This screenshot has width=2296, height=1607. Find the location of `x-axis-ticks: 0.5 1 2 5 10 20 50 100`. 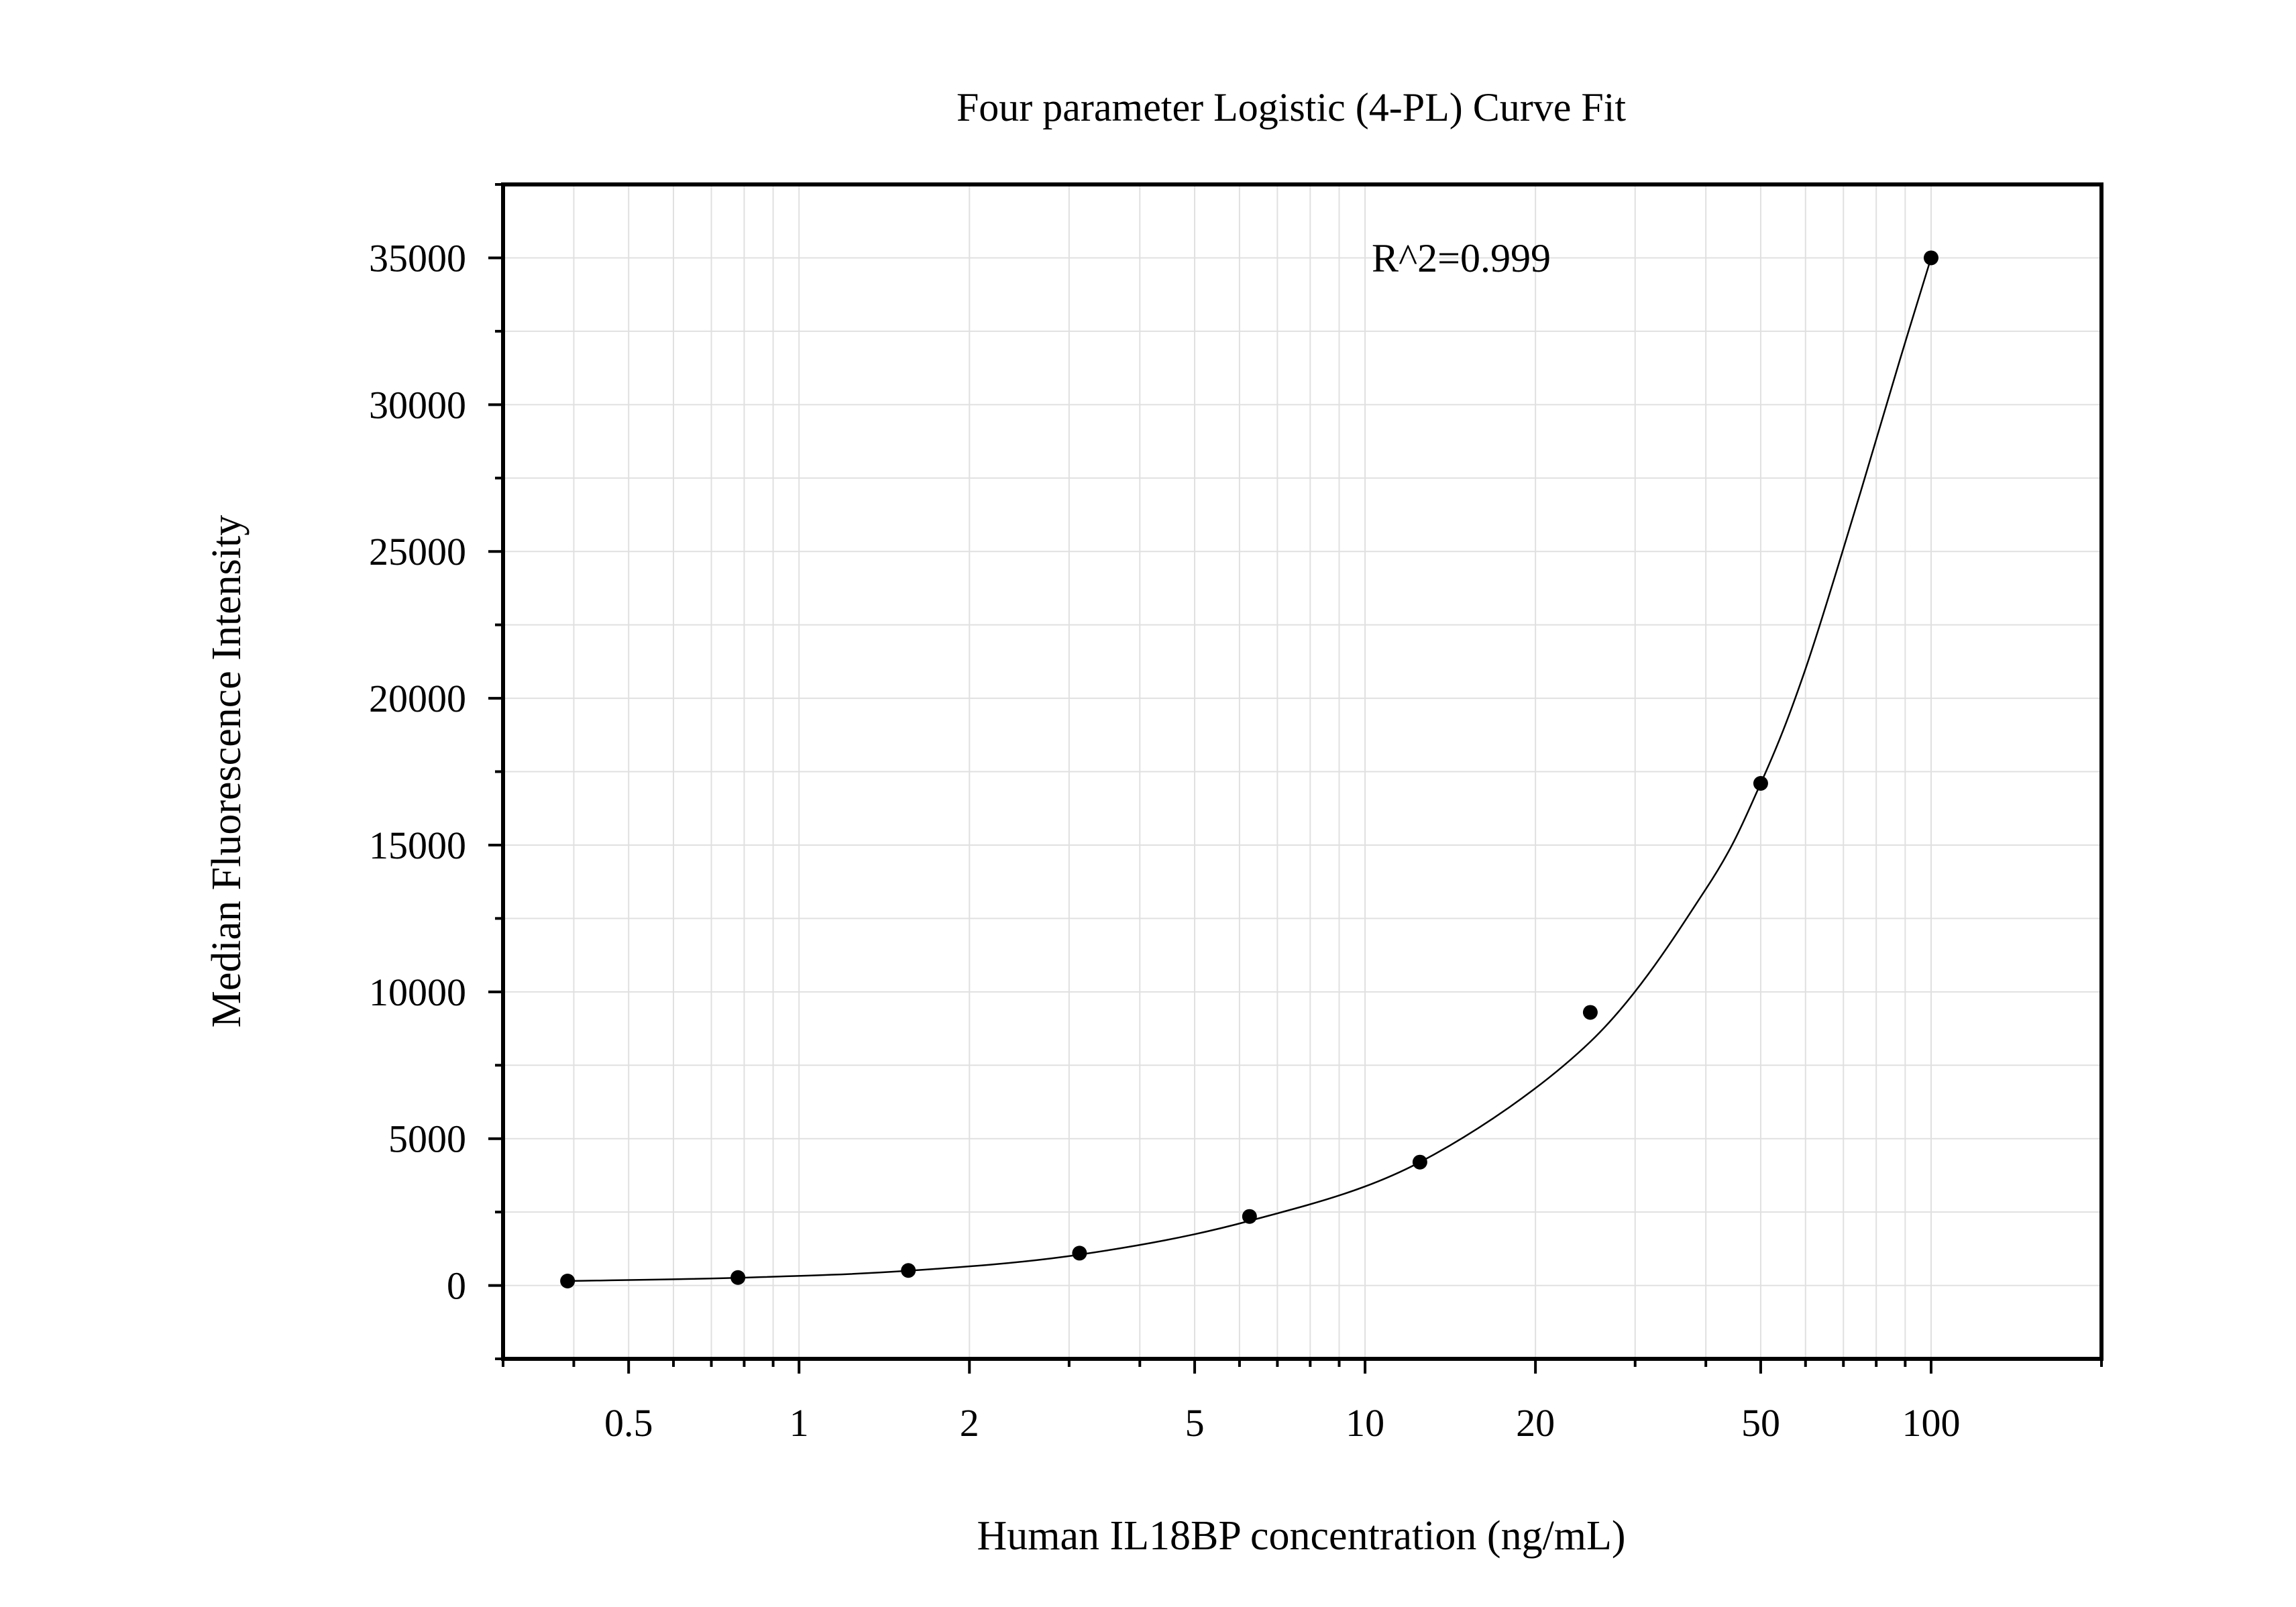

x-axis-ticks: 0.5 1 2 5 10 20 50 100 is located at coordinates (1302, 1402).